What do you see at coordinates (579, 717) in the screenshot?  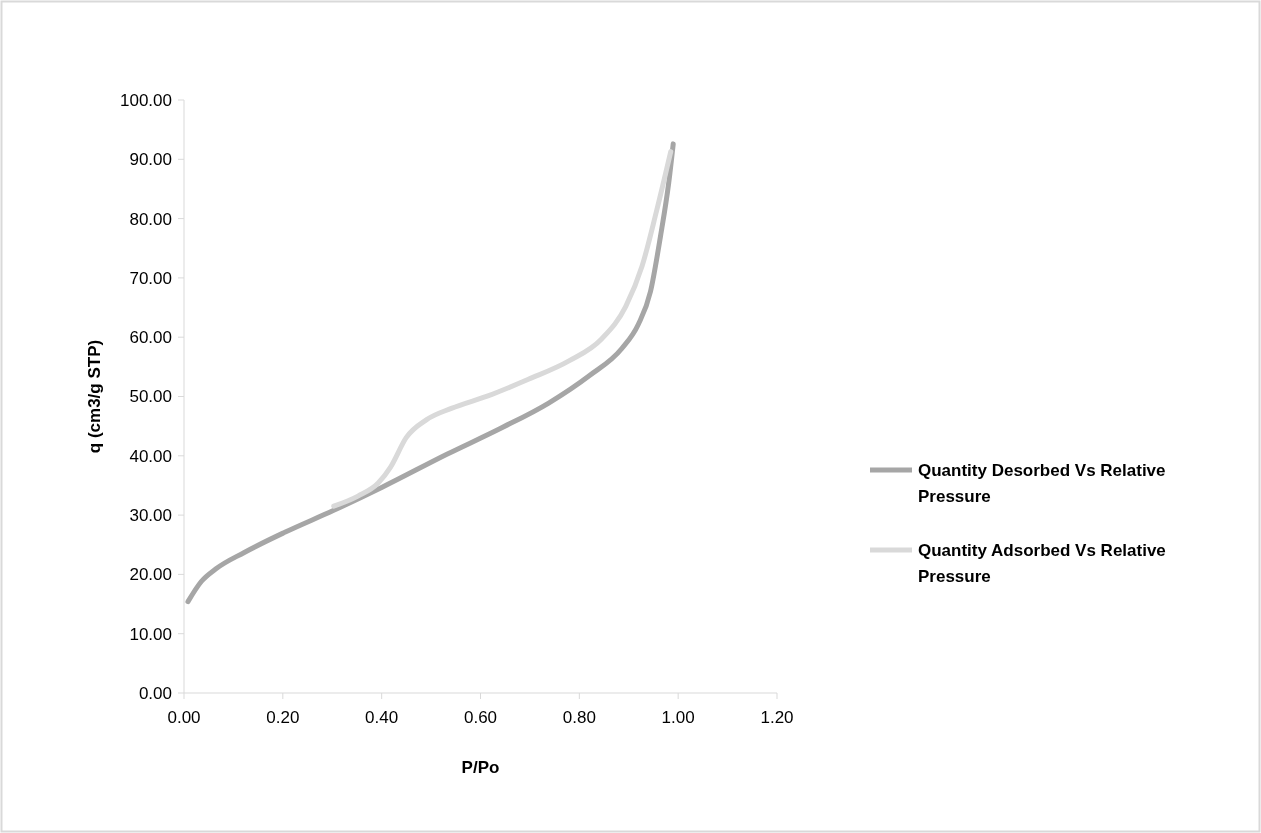 I see `x-tick-label: 0.80` at bounding box center [579, 717].